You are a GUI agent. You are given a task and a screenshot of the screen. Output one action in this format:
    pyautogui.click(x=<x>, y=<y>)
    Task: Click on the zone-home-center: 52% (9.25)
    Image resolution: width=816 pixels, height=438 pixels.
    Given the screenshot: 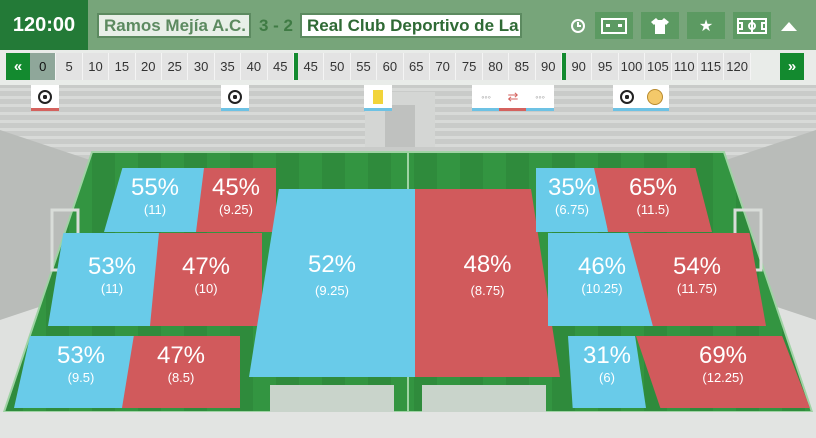 What is the action you would take?
    pyautogui.click(x=332, y=283)
    